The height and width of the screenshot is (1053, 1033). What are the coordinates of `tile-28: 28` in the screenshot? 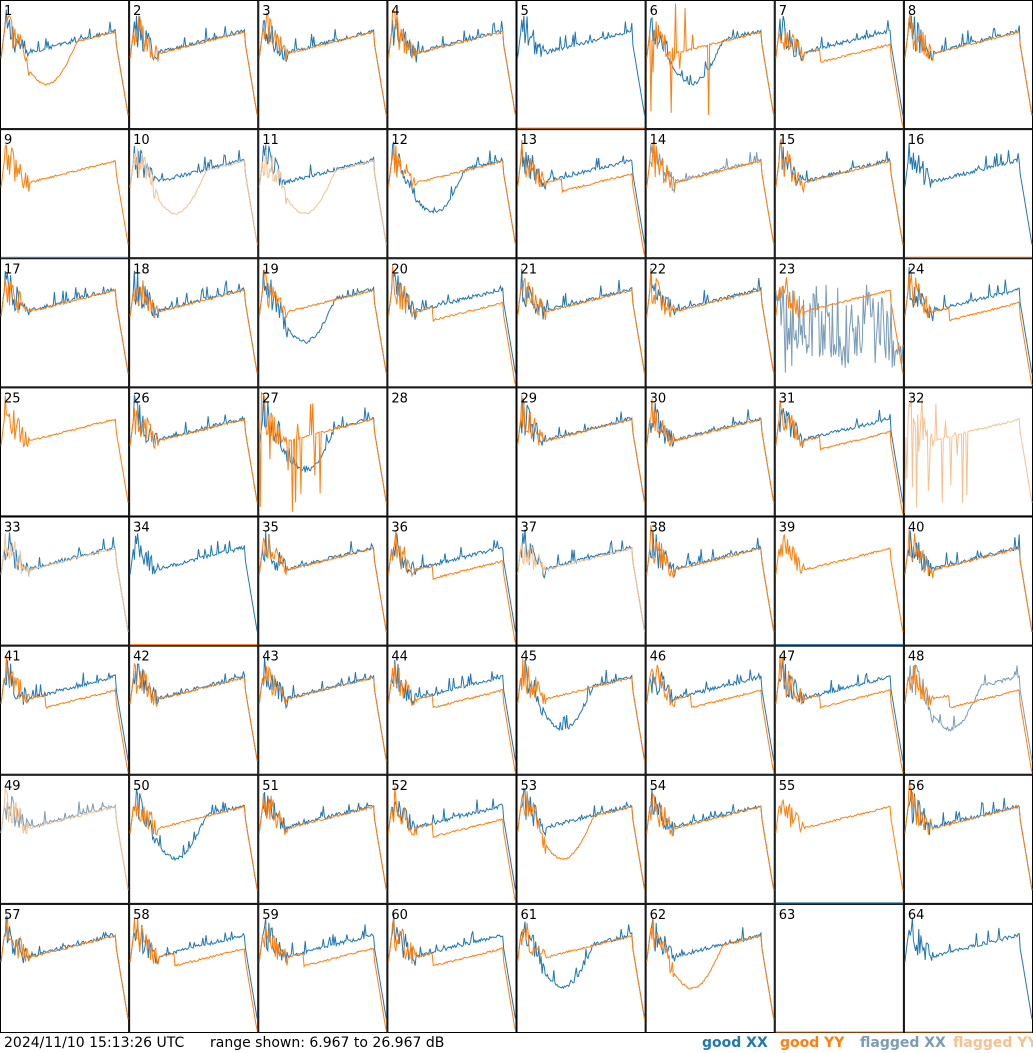 It's located at (452, 452).